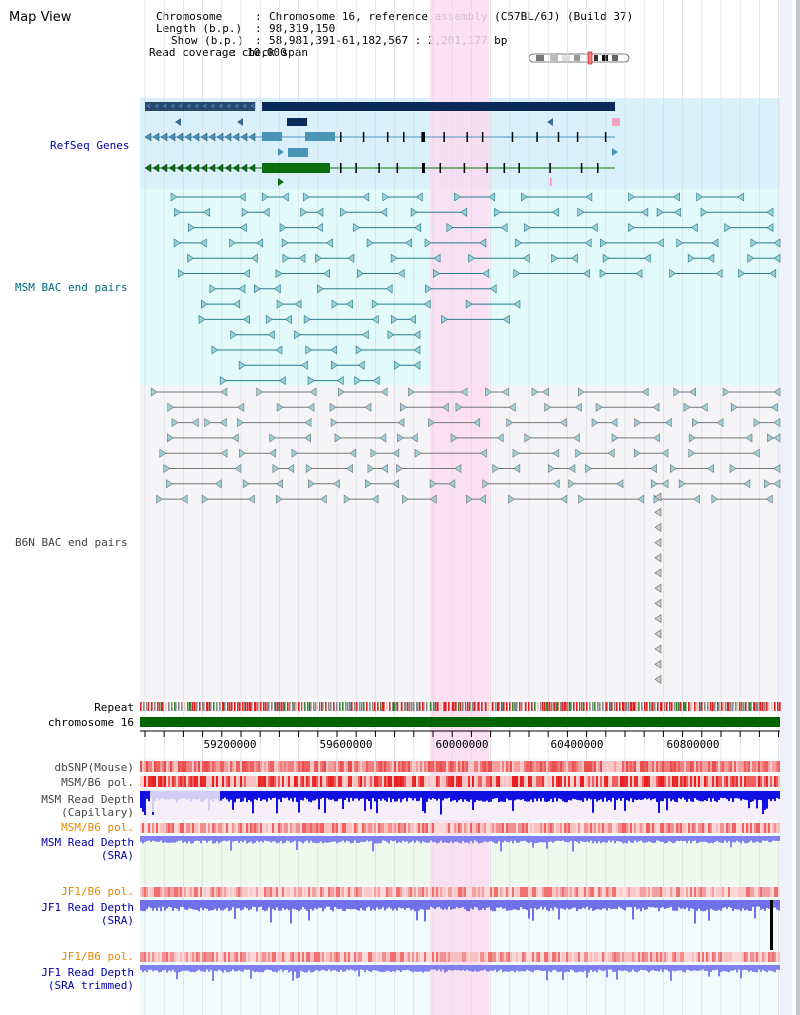 This screenshot has height=1015, width=800. I want to click on track-label-refseq: RefSeq Genes, so click(90, 145).